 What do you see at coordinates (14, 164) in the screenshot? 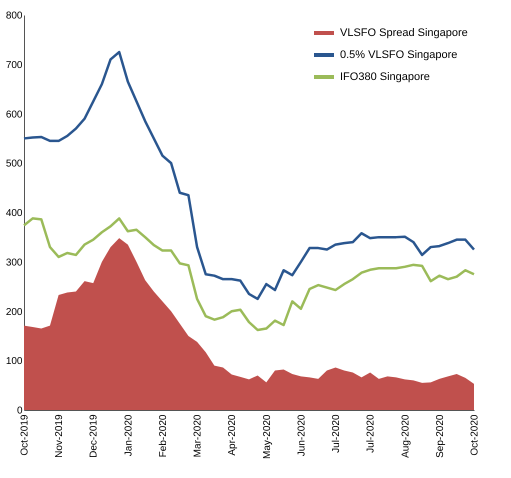
I see `y-tick-label: 500` at bounding box center [14, 164].